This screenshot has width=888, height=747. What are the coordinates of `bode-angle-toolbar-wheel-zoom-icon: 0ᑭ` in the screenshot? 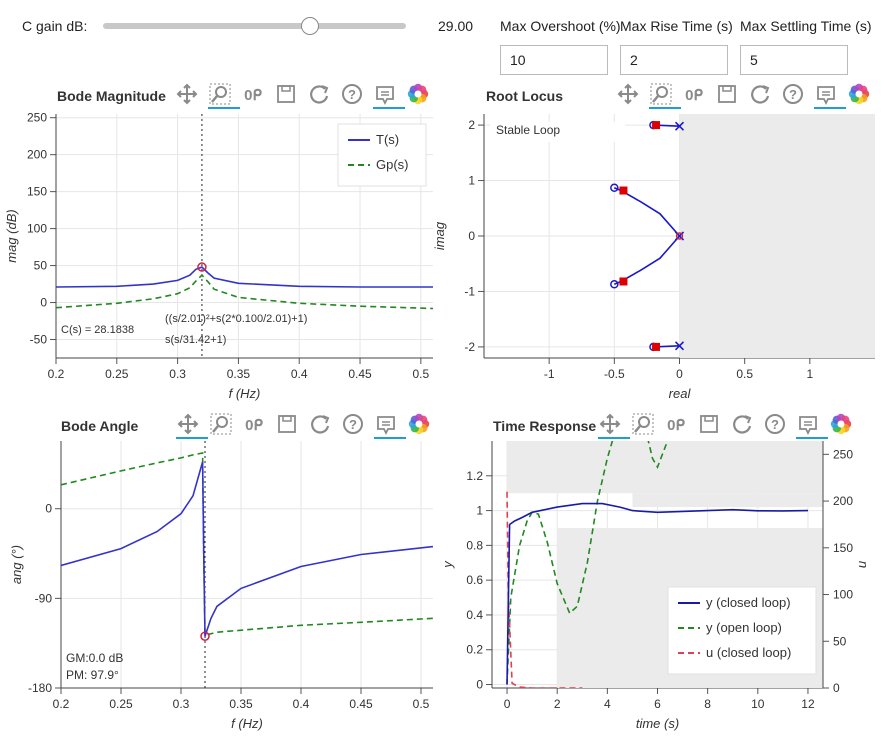 It's located at (254, 425).